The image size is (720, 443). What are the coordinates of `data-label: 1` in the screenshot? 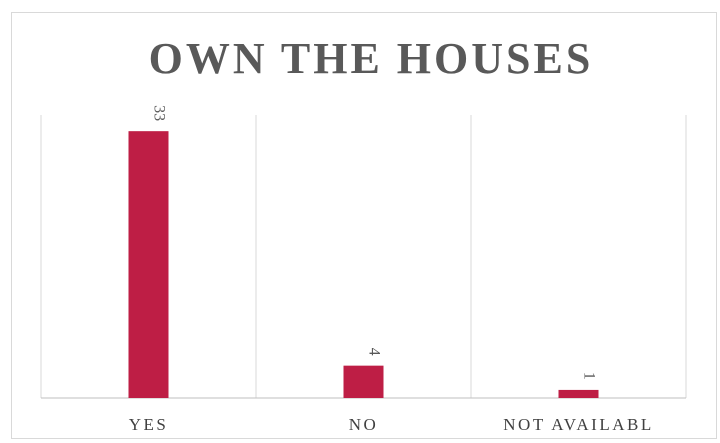 It's located at (589, 376).